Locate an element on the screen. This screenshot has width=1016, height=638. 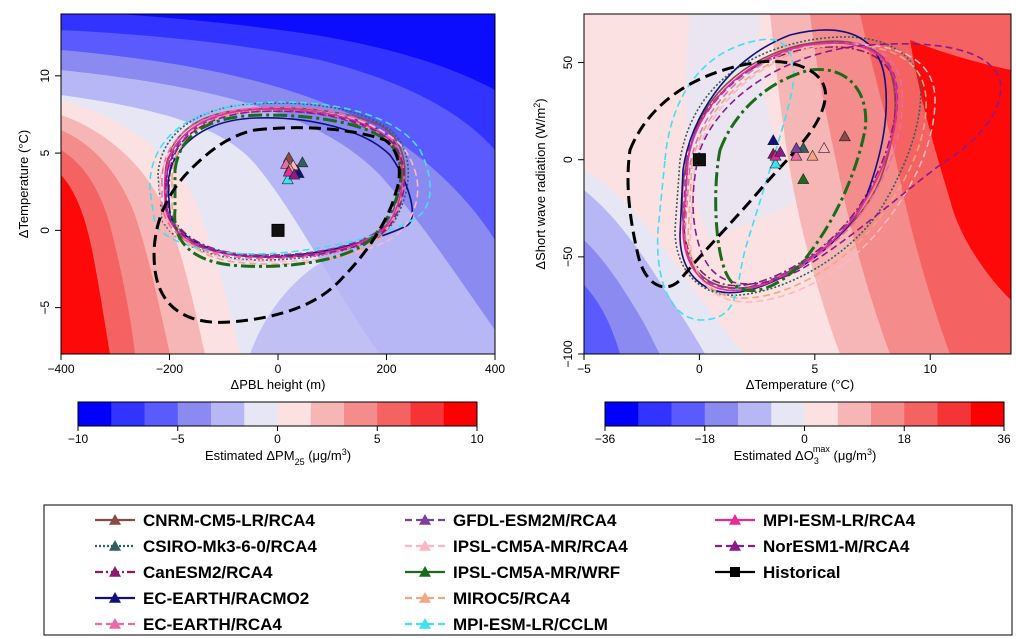
x-tick-label: 200 is located at coordinates (386, 369).